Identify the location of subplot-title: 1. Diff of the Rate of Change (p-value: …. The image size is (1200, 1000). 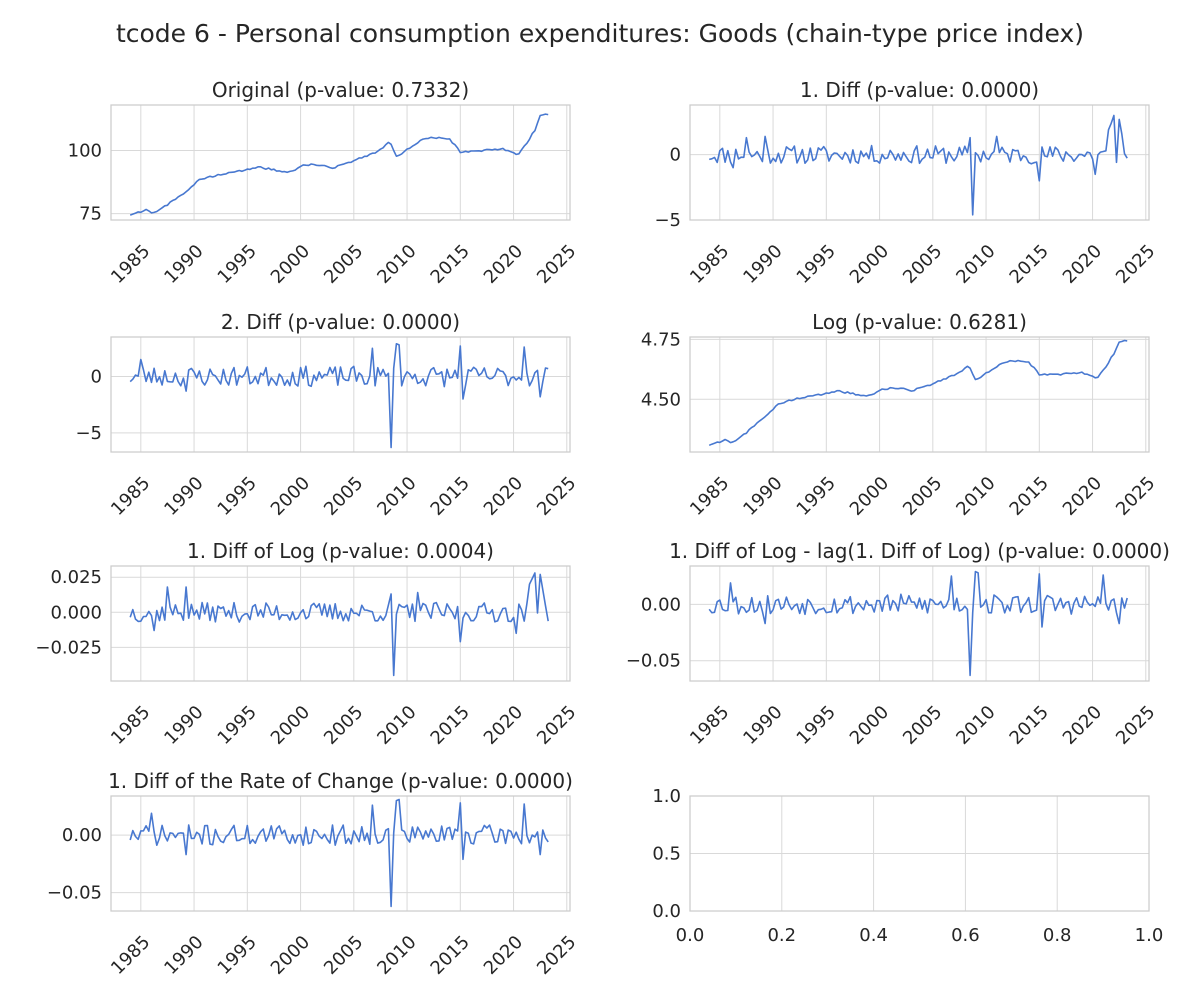
(340, 781).